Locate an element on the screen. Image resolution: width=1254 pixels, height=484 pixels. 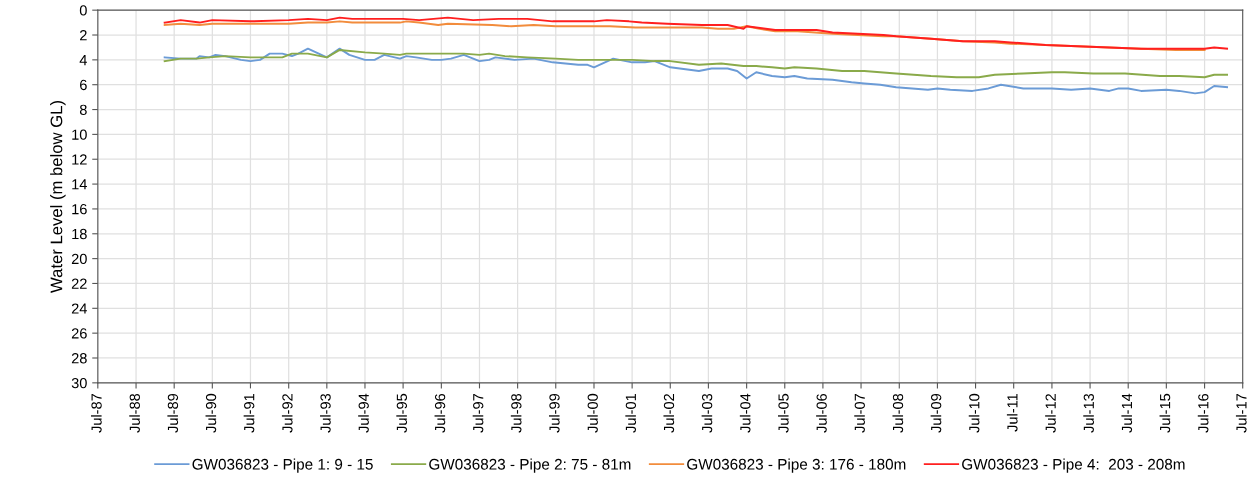
x-tick-label: Jul-96 is located at coordinates (440, 413).